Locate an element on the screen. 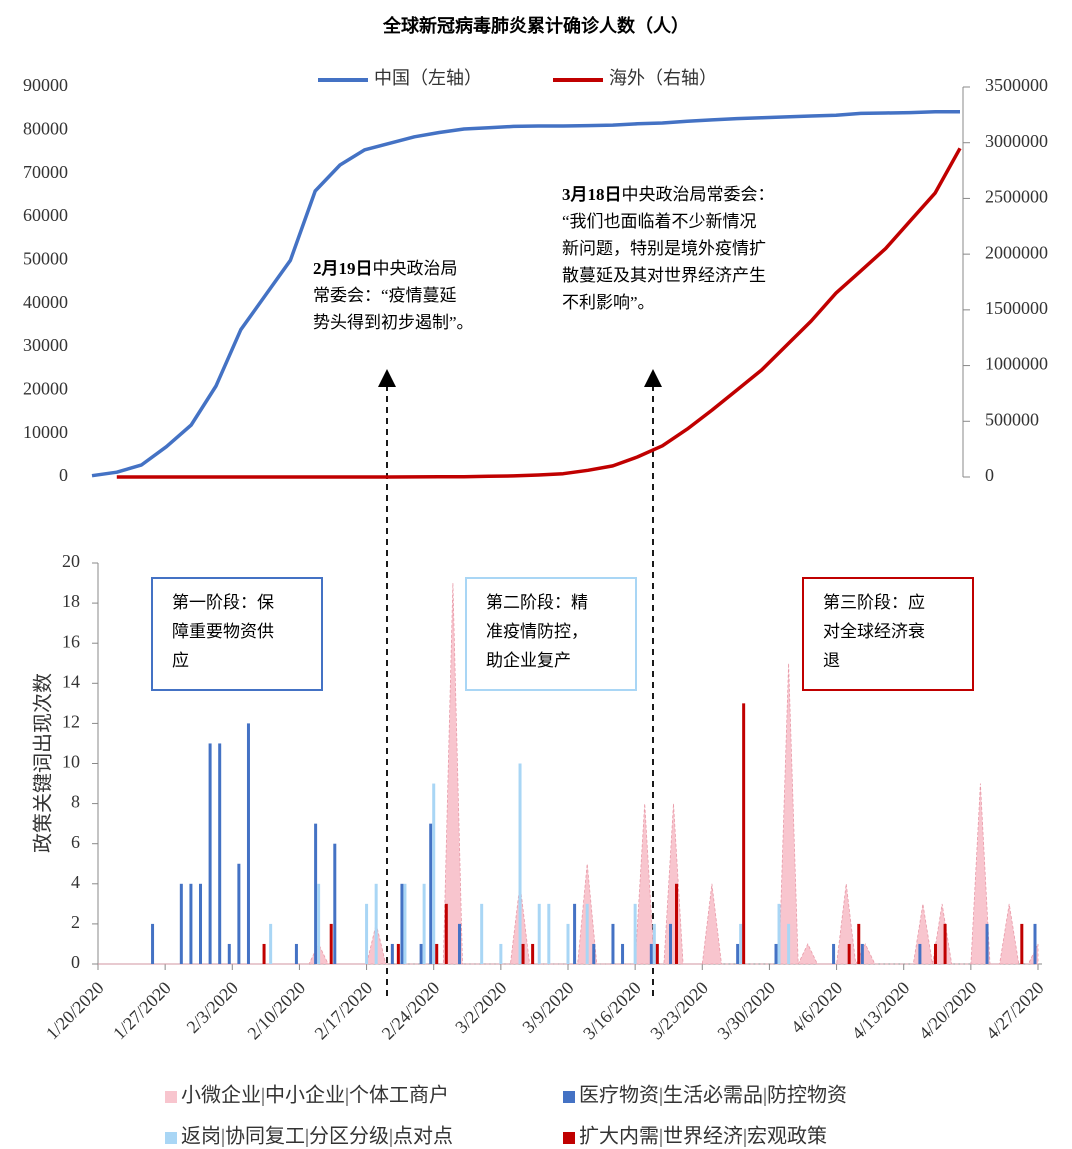 This screenshot has width=1072, height=1149. y-tick-label: 70000 is located at coordinates (45, 172).